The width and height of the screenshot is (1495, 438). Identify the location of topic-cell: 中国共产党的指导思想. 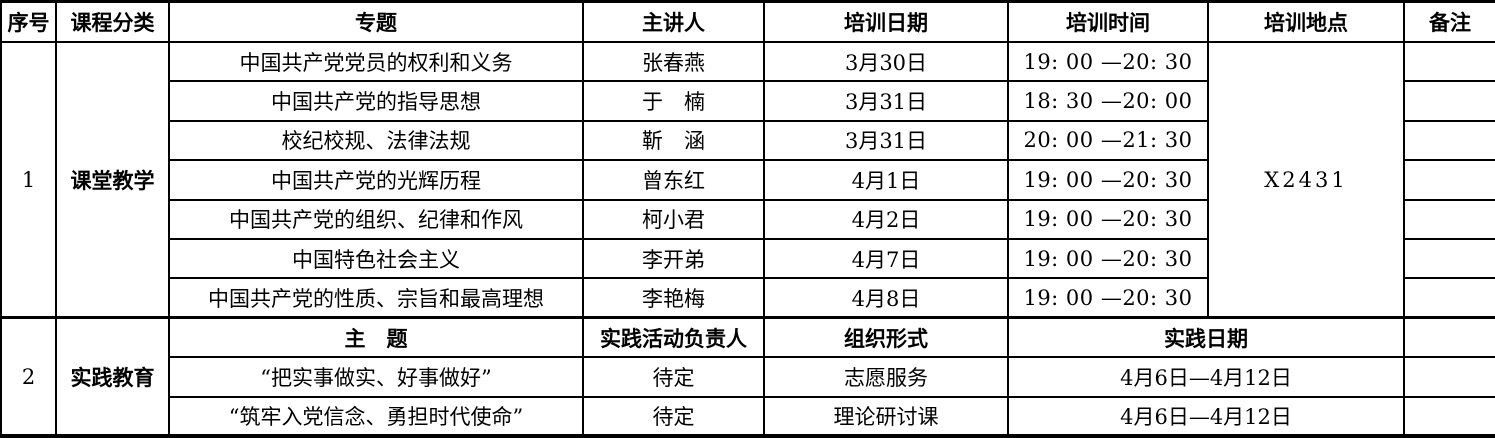
(376, 101).